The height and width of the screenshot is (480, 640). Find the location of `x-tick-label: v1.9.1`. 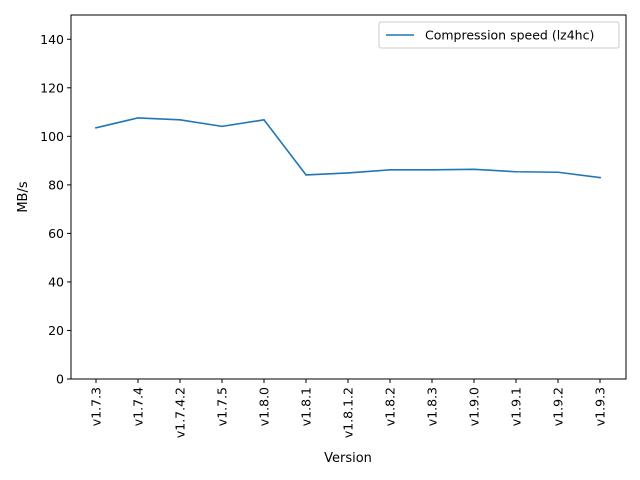

x-tick-label: v1.9.1 is located at coordinates (516, 406).